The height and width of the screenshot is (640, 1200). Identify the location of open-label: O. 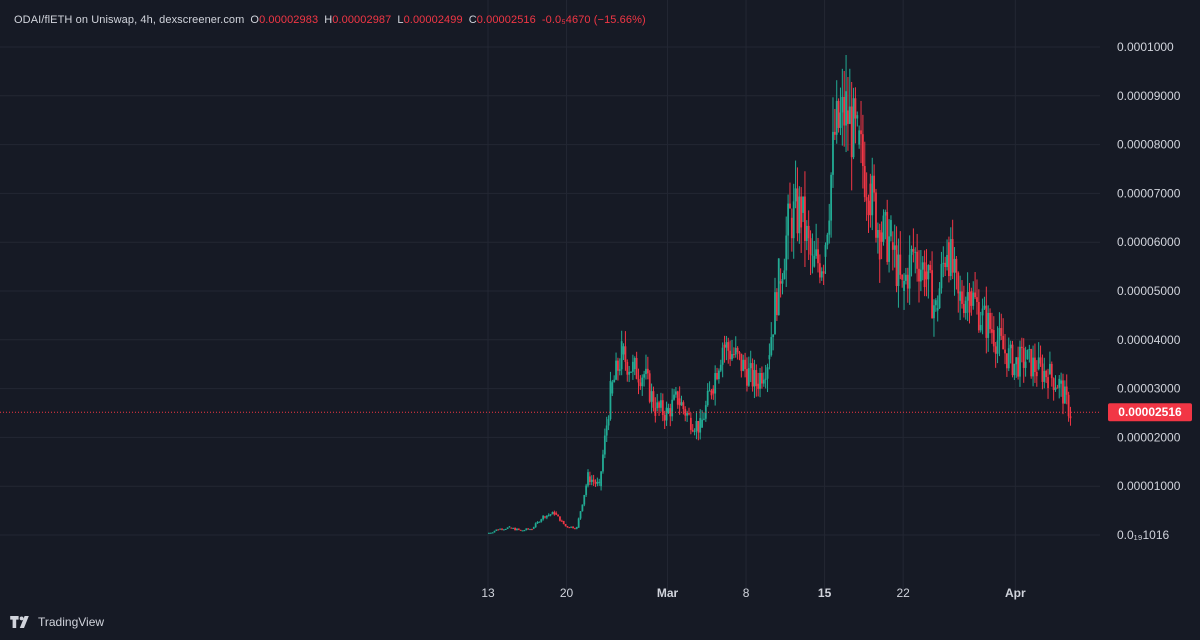
(255, 20).